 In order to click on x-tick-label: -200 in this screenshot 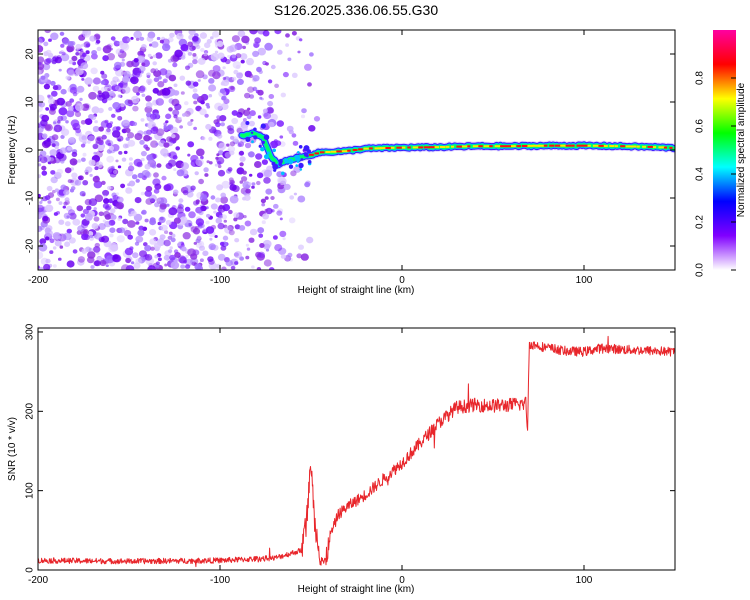, I will do `click(38, 280)`.